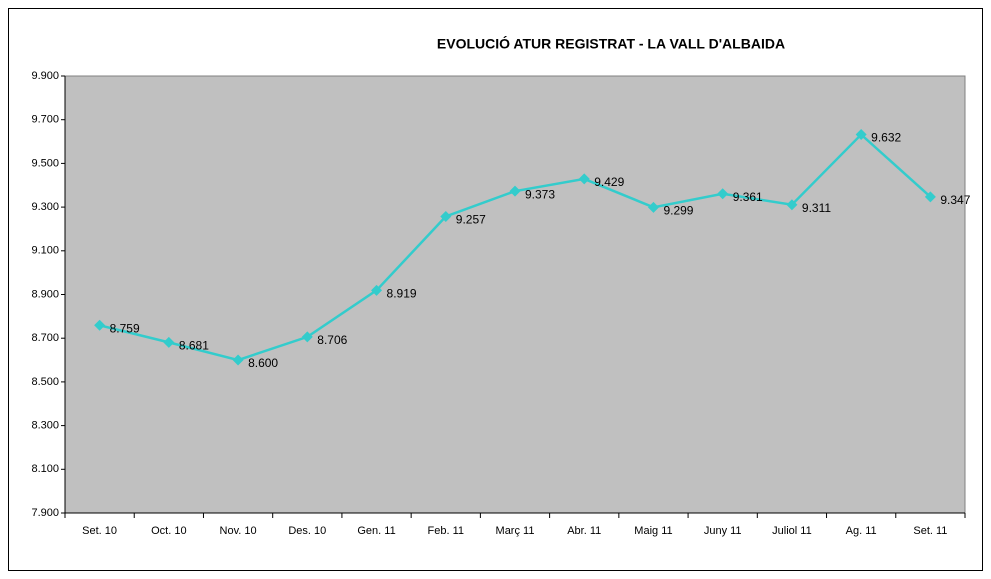 The image size is (991, 579). What do you see at coordinates (238, 531) in the screenshot?
I see `x-tick-label: Nov. 10` at bounding box center [238, 531].